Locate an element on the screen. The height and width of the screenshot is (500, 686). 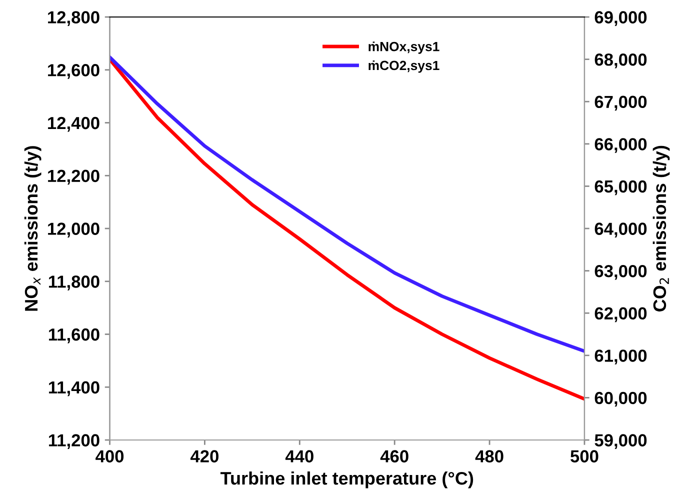
y2-tick-label: 65,000 is located at coordinates (620, 188).